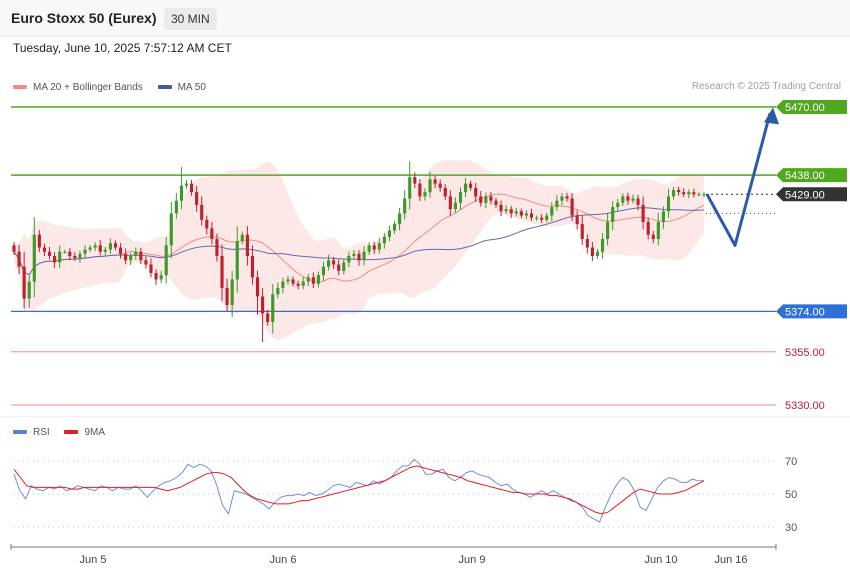 The height and width of the screenshot is (577, 850). I want to click on legend-item-ma20: MA 20 + Bollinger Bands, so click(78, 87).